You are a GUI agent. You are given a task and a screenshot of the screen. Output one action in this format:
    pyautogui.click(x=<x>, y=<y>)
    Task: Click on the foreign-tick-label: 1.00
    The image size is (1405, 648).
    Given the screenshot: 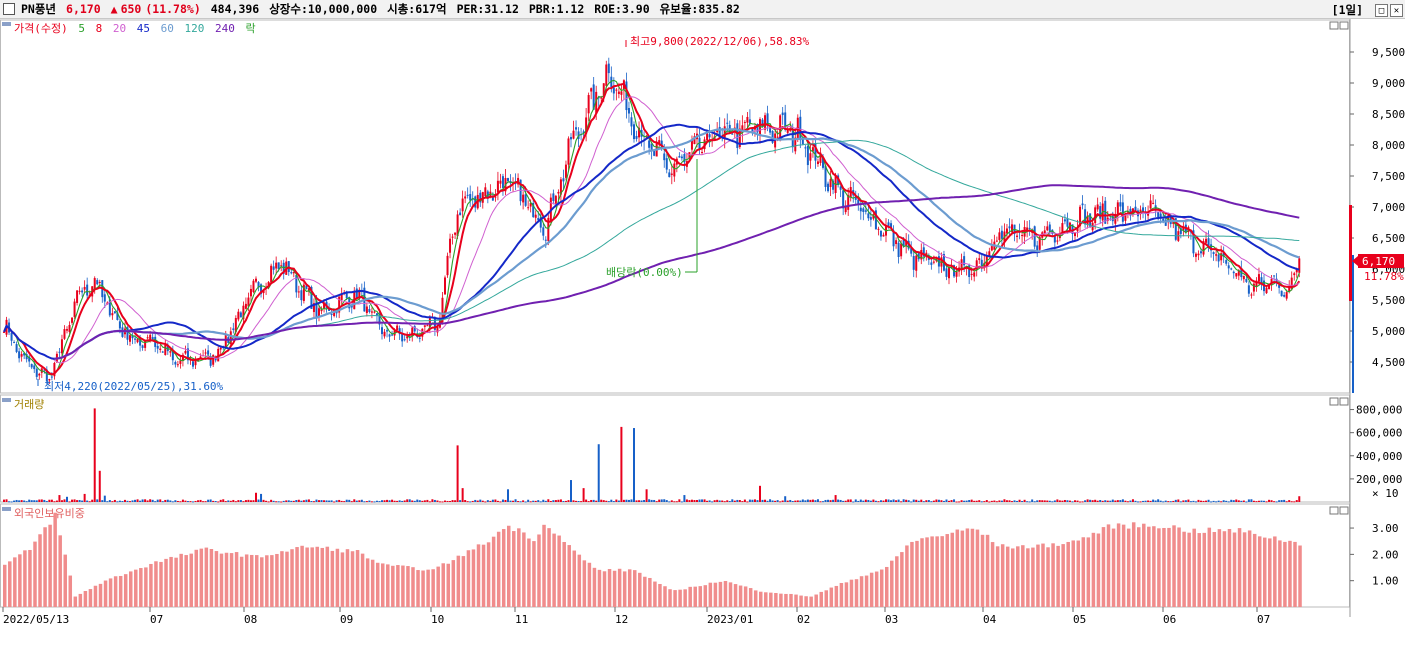 What is the action you would take?
    pyautogui.click(x=1385, y=581)
    